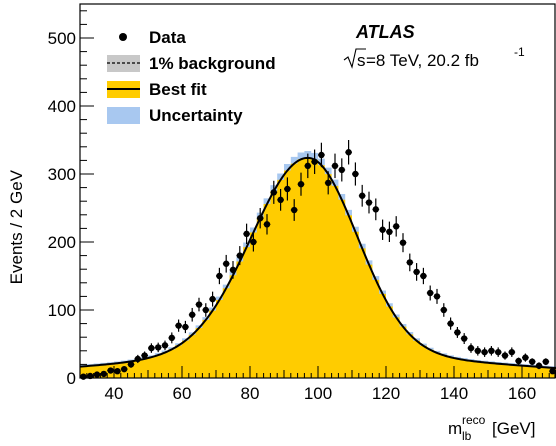 This screenshot has width=556, height=446. I want to click on x-tick-label: 120, so click(386, 393).